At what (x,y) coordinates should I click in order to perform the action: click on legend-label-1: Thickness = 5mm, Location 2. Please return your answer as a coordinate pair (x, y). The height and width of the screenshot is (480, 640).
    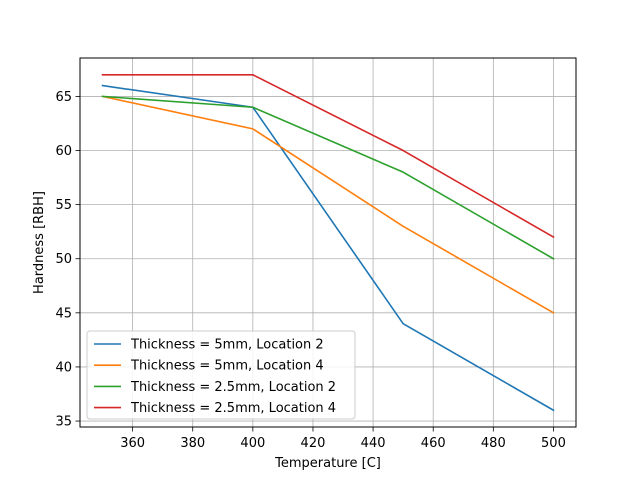
    Looking at the image, I should click on (227, 345).